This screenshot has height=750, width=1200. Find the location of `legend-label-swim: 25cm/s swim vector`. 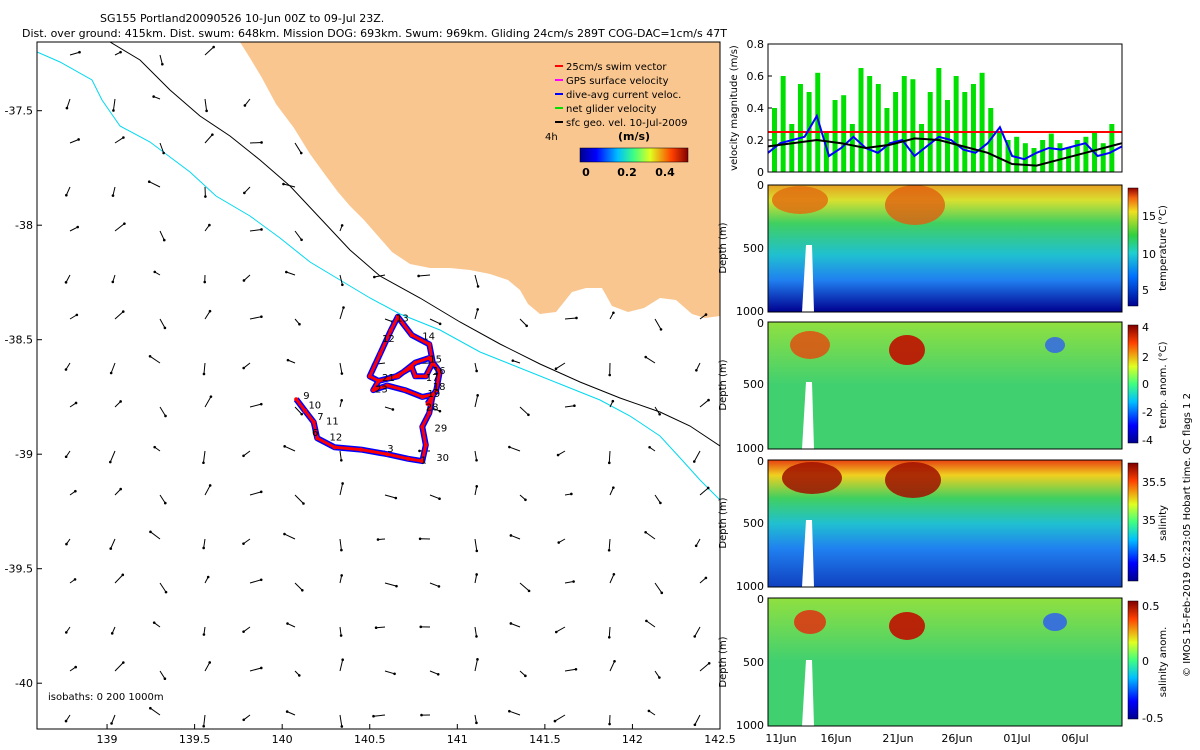

legend-label-swim: 25cm/s swim vector is located at coordinates (616, 67).